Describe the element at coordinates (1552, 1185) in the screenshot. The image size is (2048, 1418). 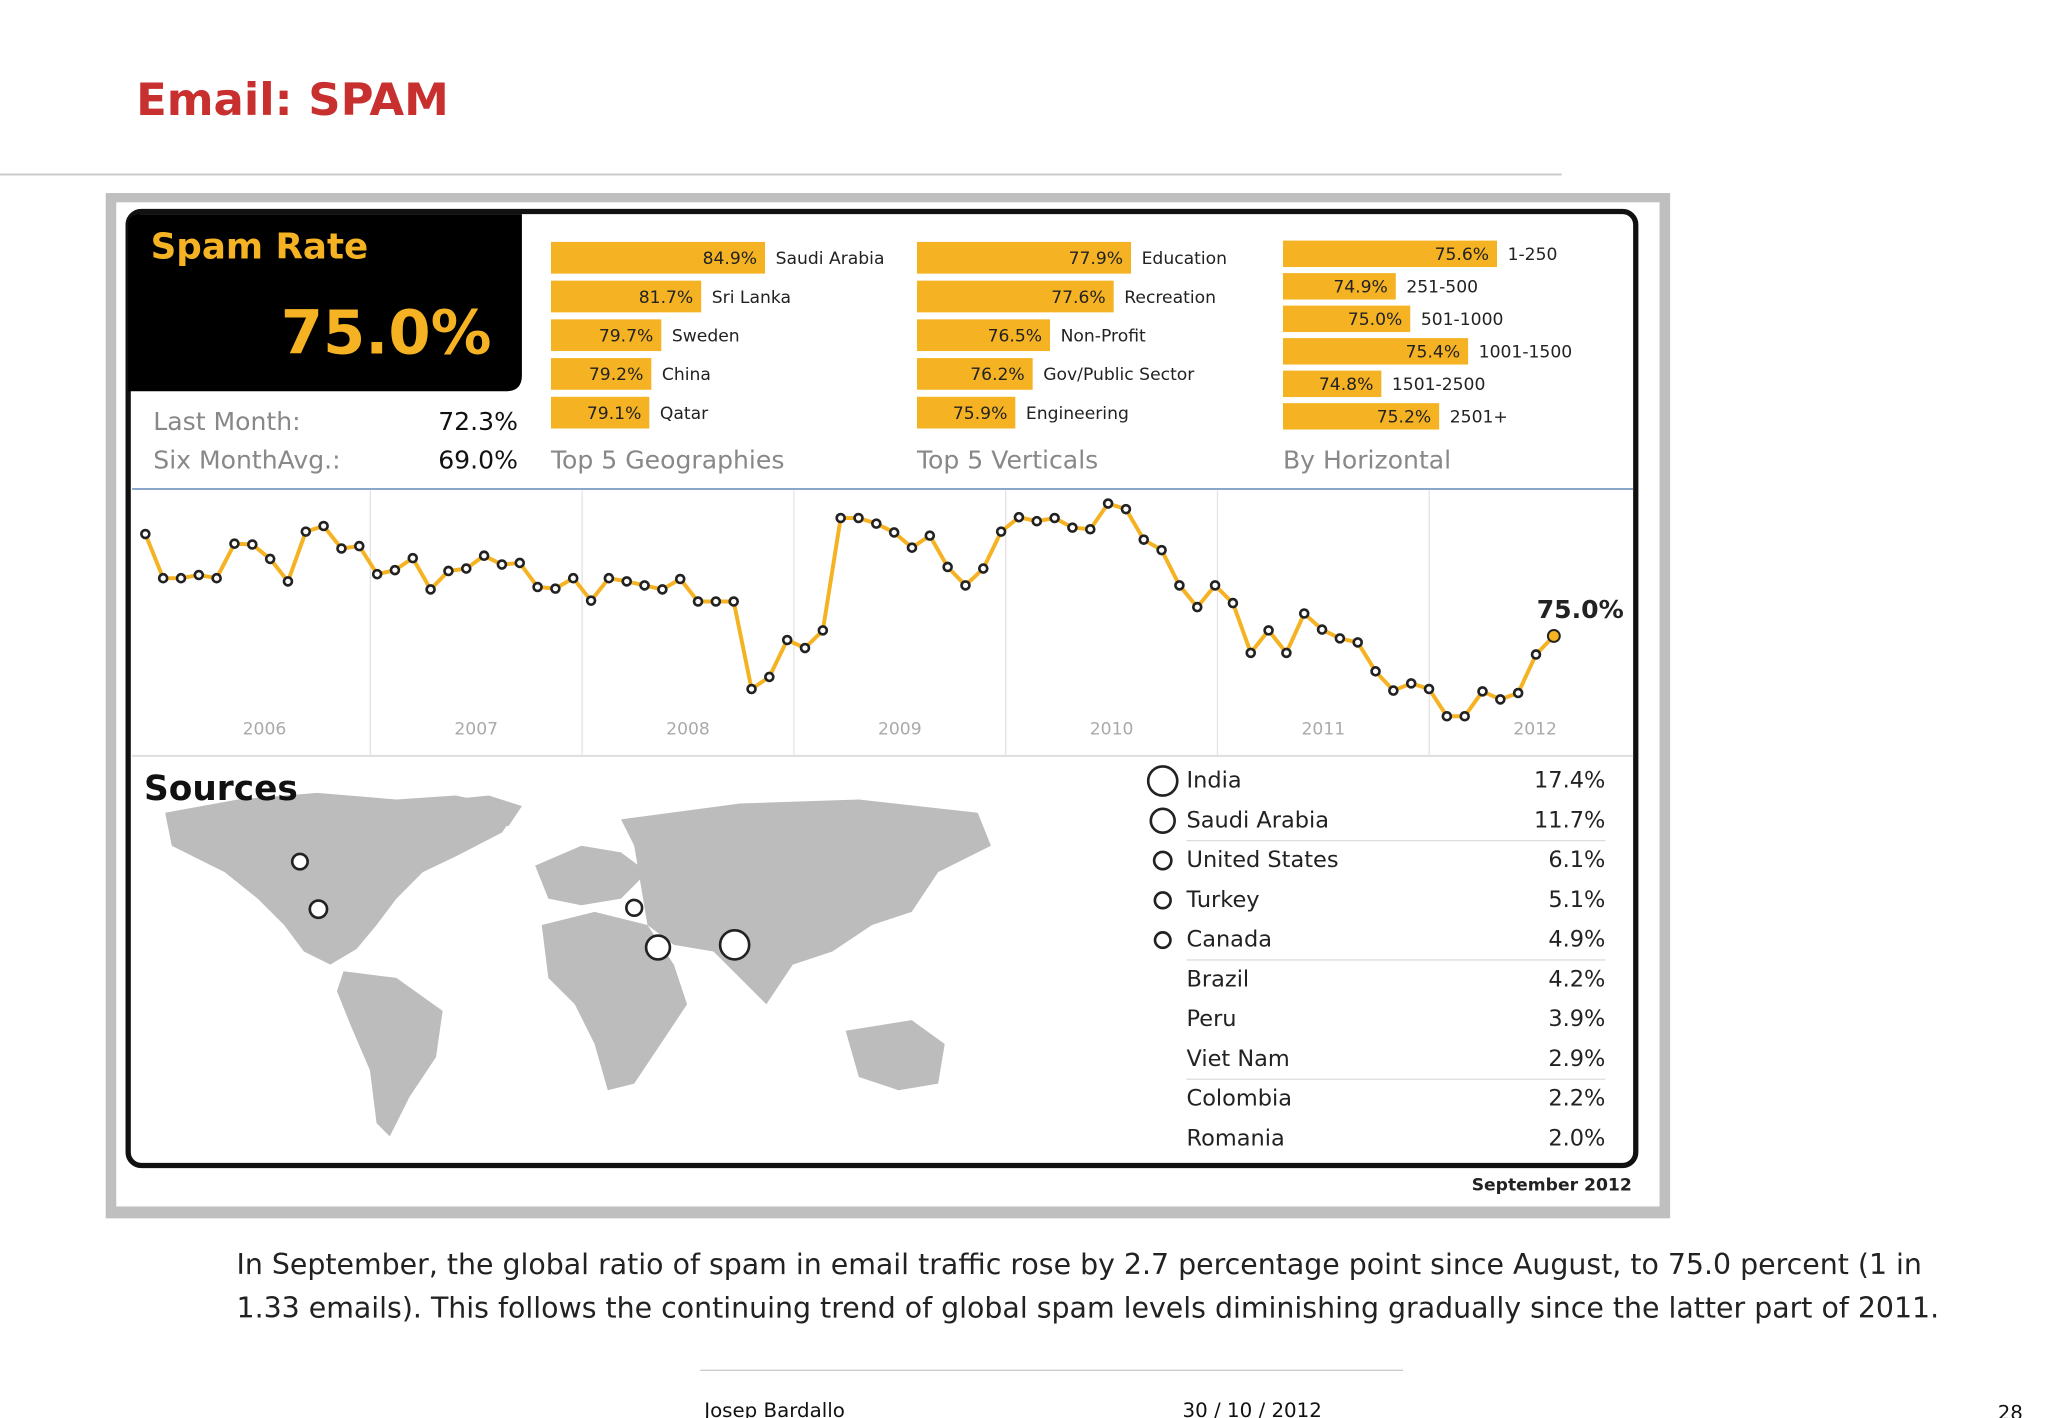
I see `dashboard-date: September 2012` at that location.